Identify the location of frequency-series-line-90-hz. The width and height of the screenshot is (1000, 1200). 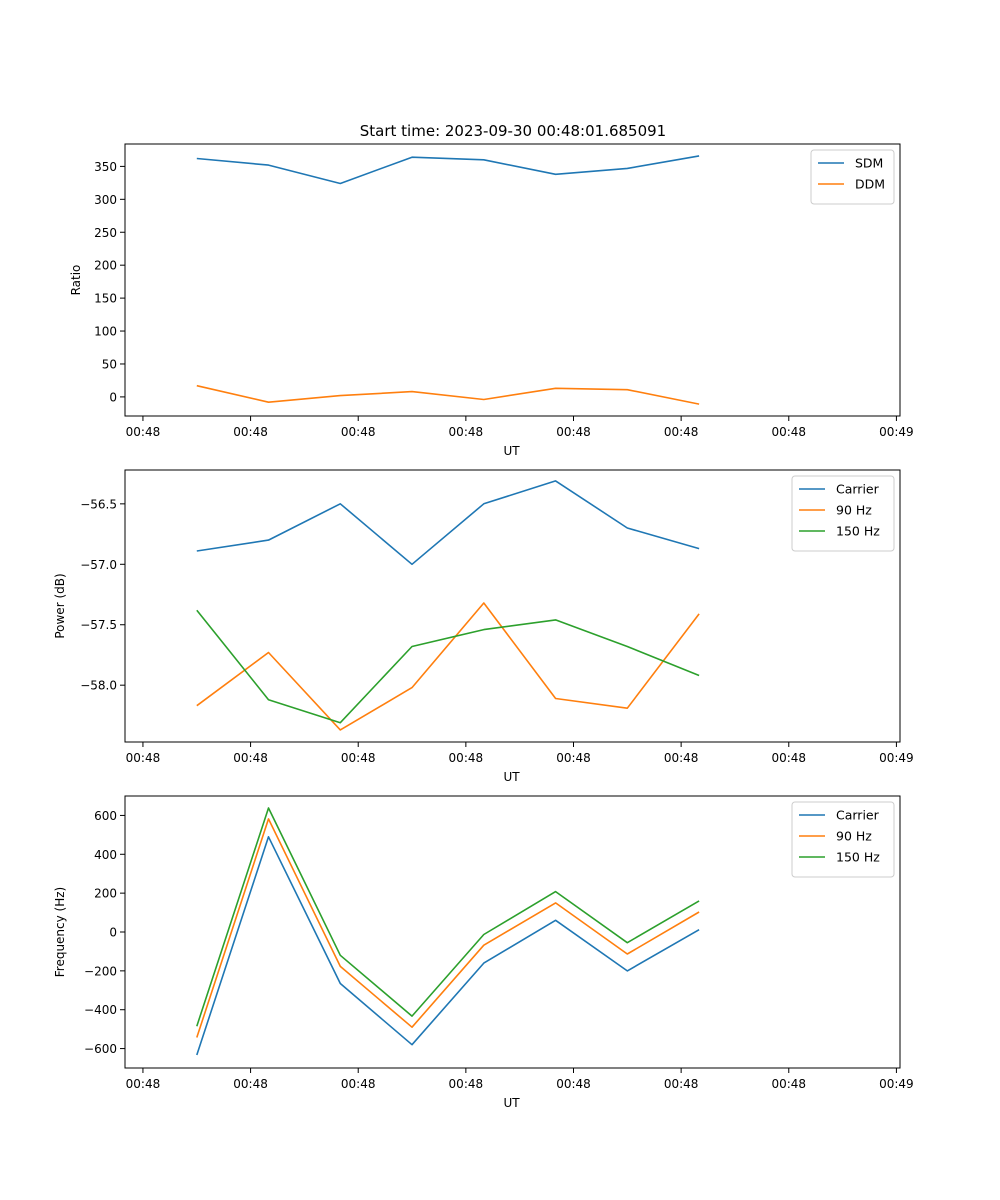
(448, 928).